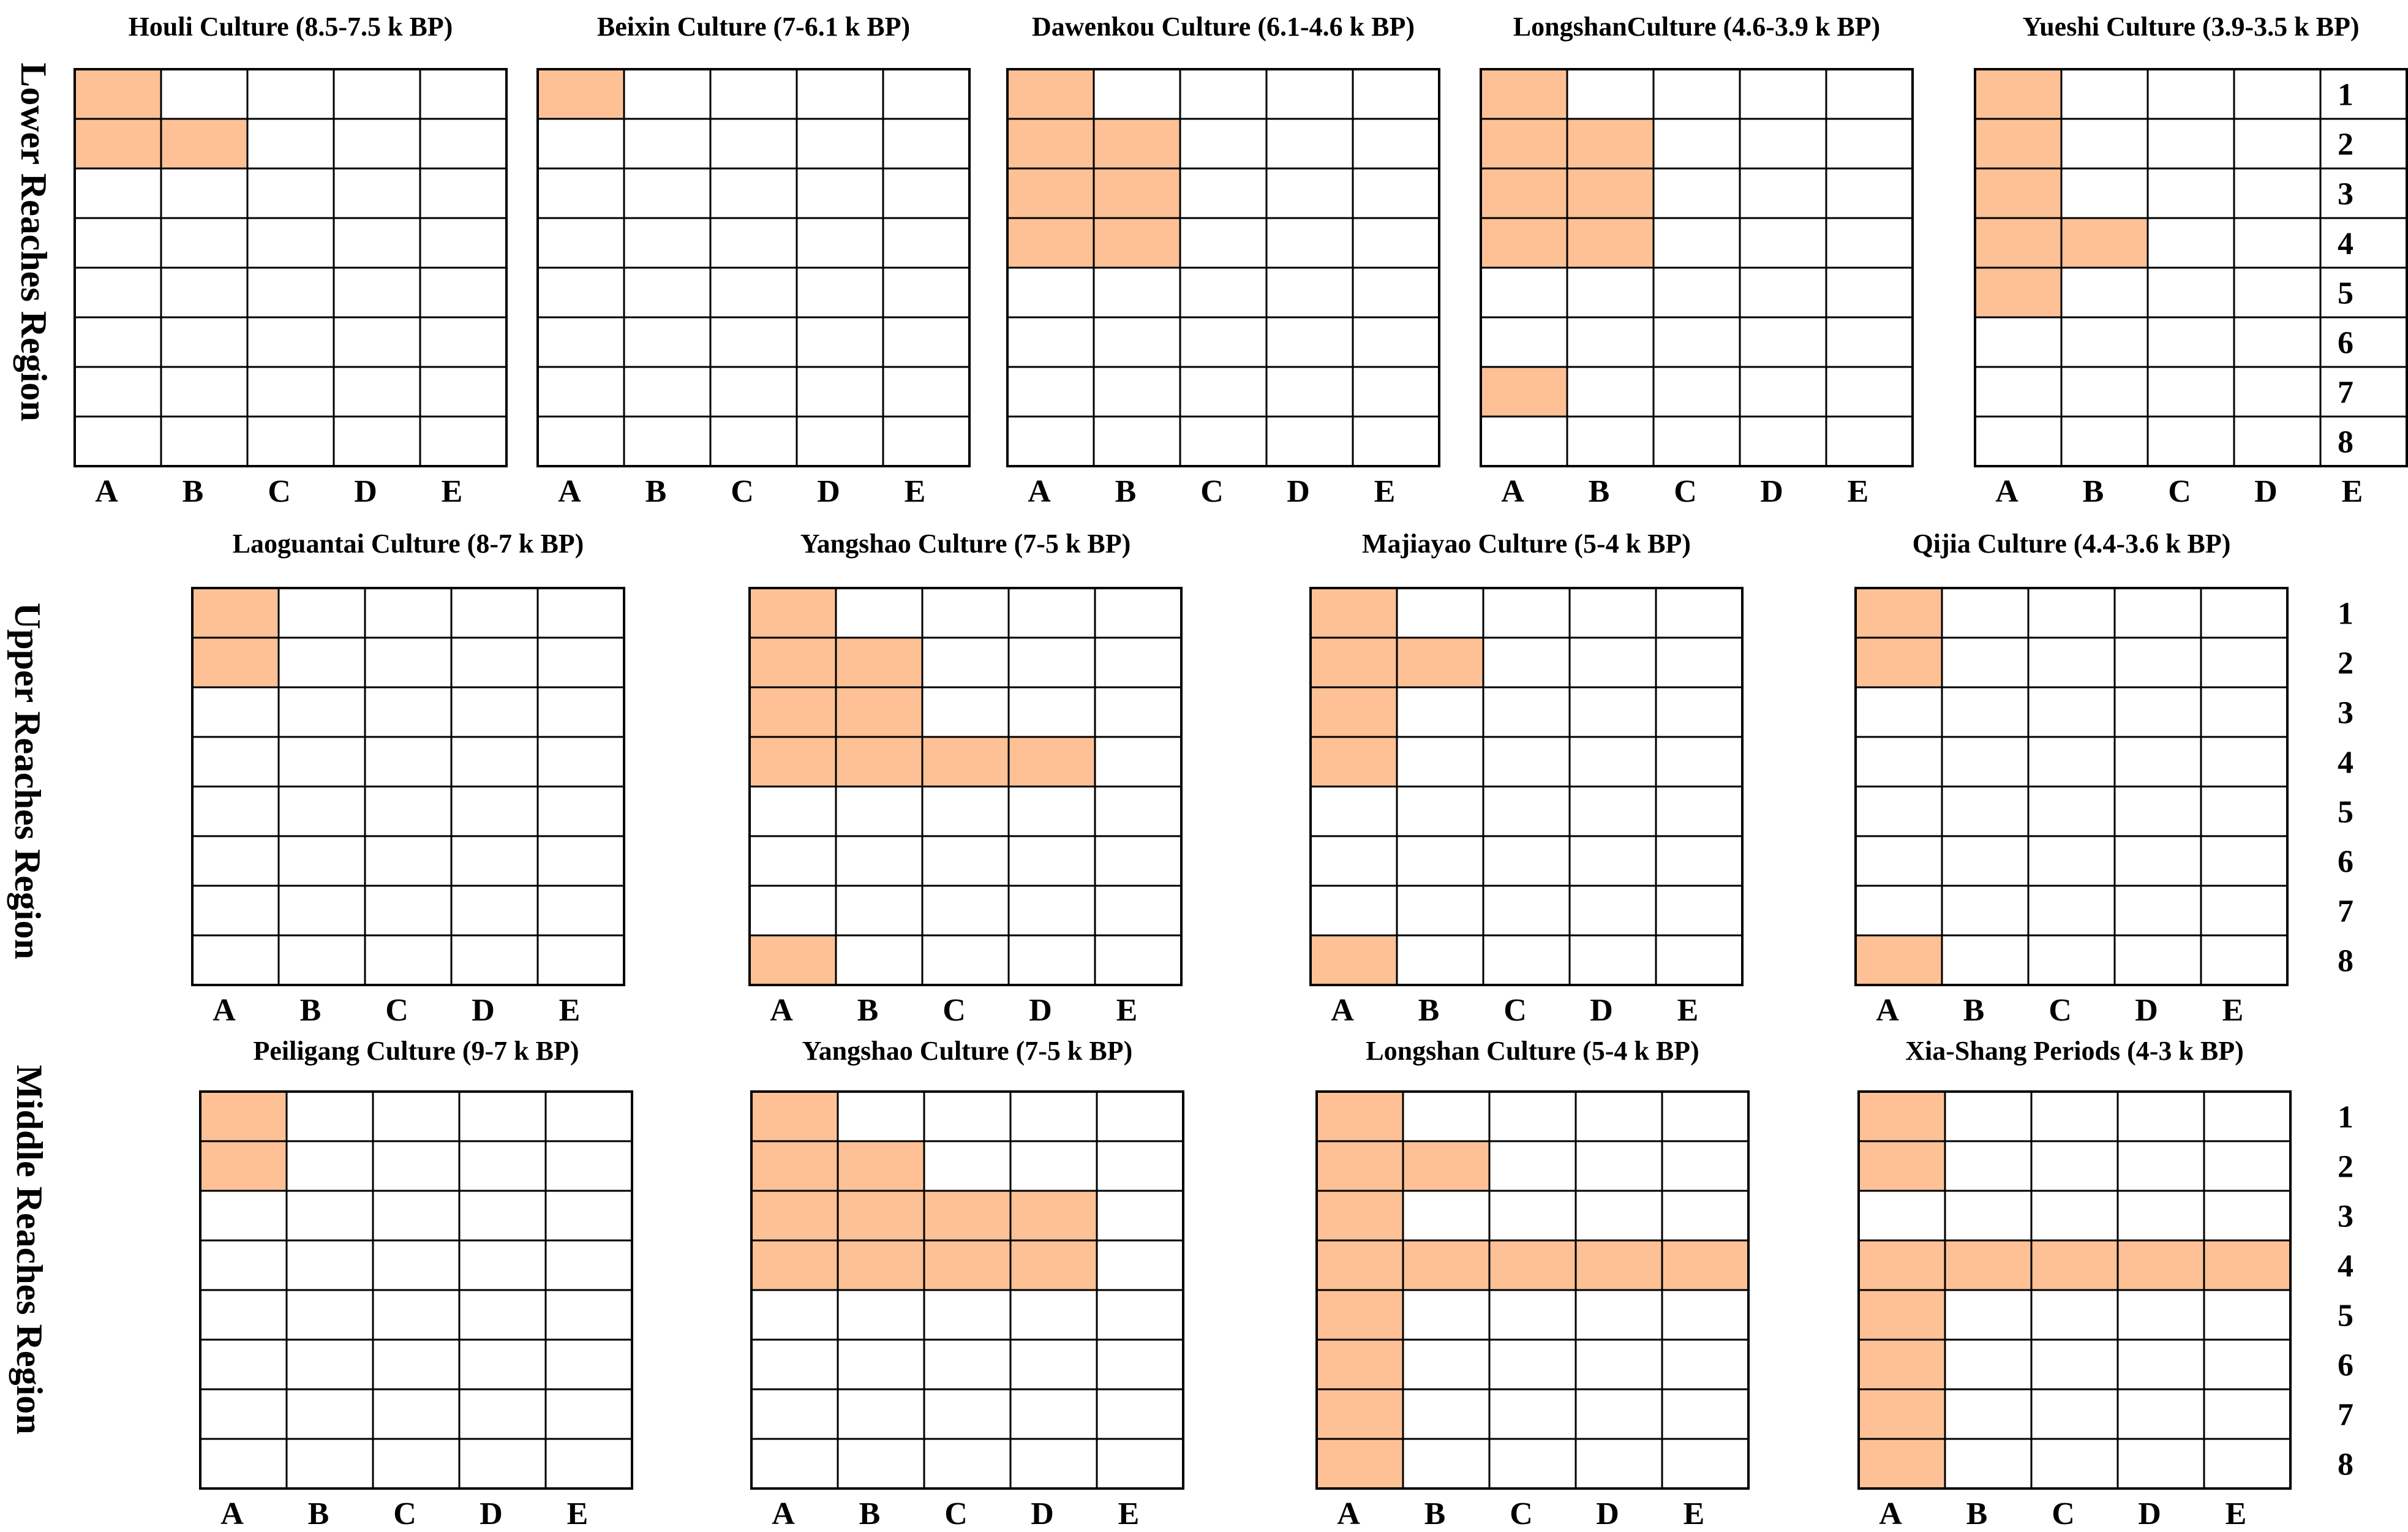  I want to click on culture-panel: Yangshao Culture (7-5 k BP) A B C D E, so click(967, 1283).